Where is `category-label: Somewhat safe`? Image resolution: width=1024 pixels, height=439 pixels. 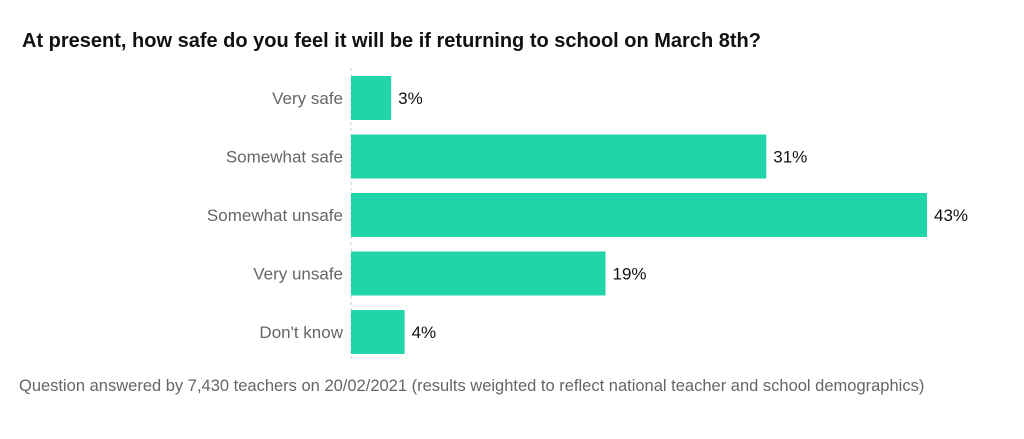 category-label: Somewhat safe is located at coordinates (284, 157).